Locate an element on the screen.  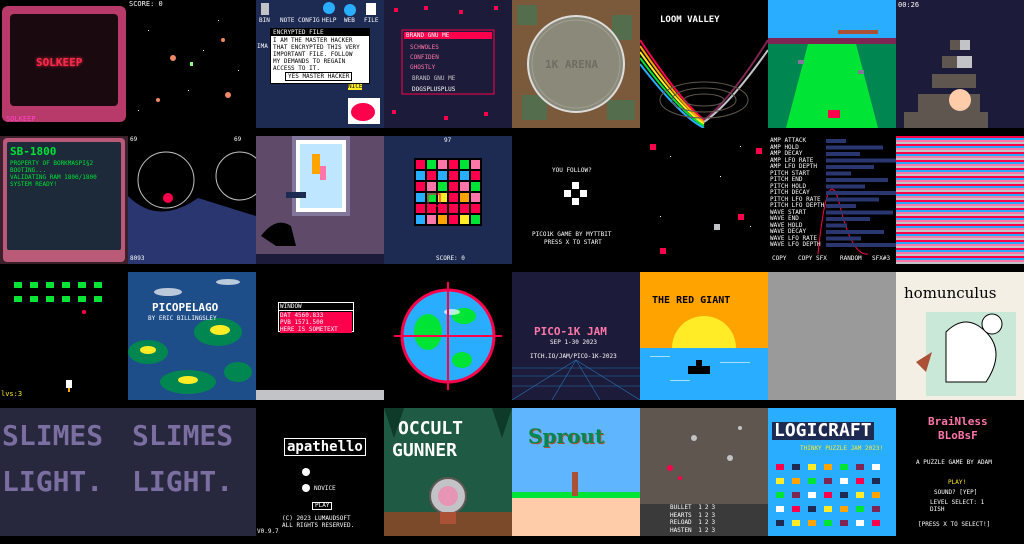
desktop-icon-file: FILE is located at coordinates (371, 20).